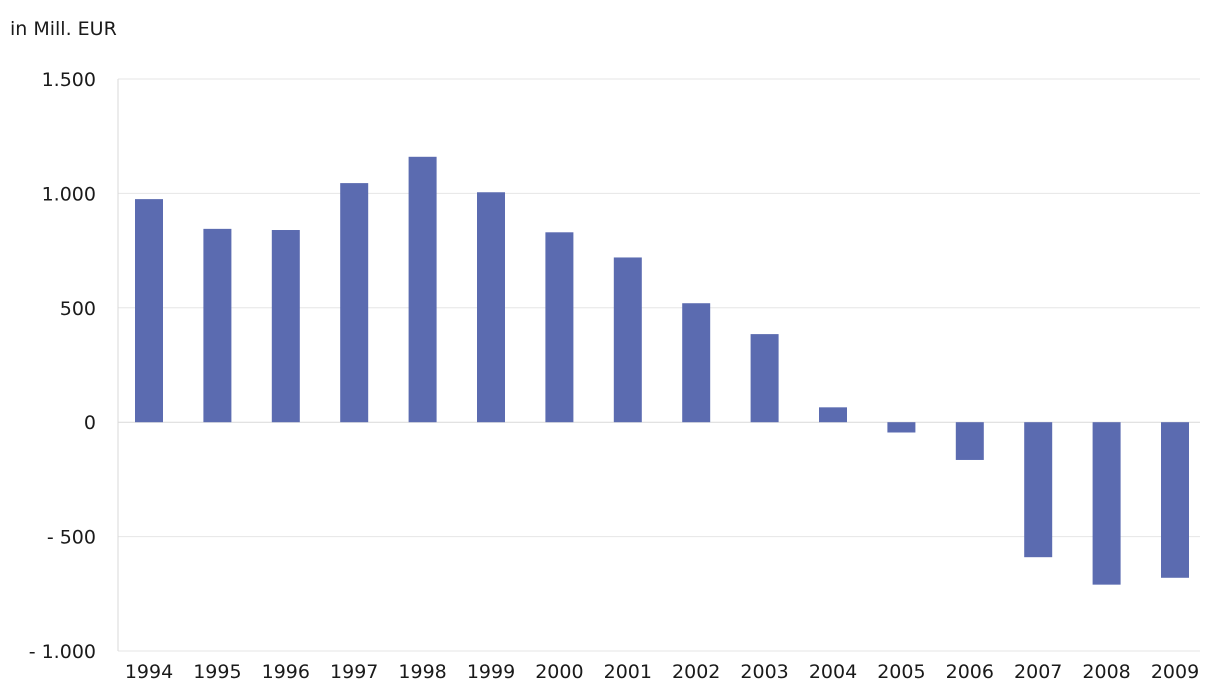  What do you see at coordinates (1106, 672) in the screenshot?
I see `x-tick-label: 2008` at bounding box center [1106, 672].